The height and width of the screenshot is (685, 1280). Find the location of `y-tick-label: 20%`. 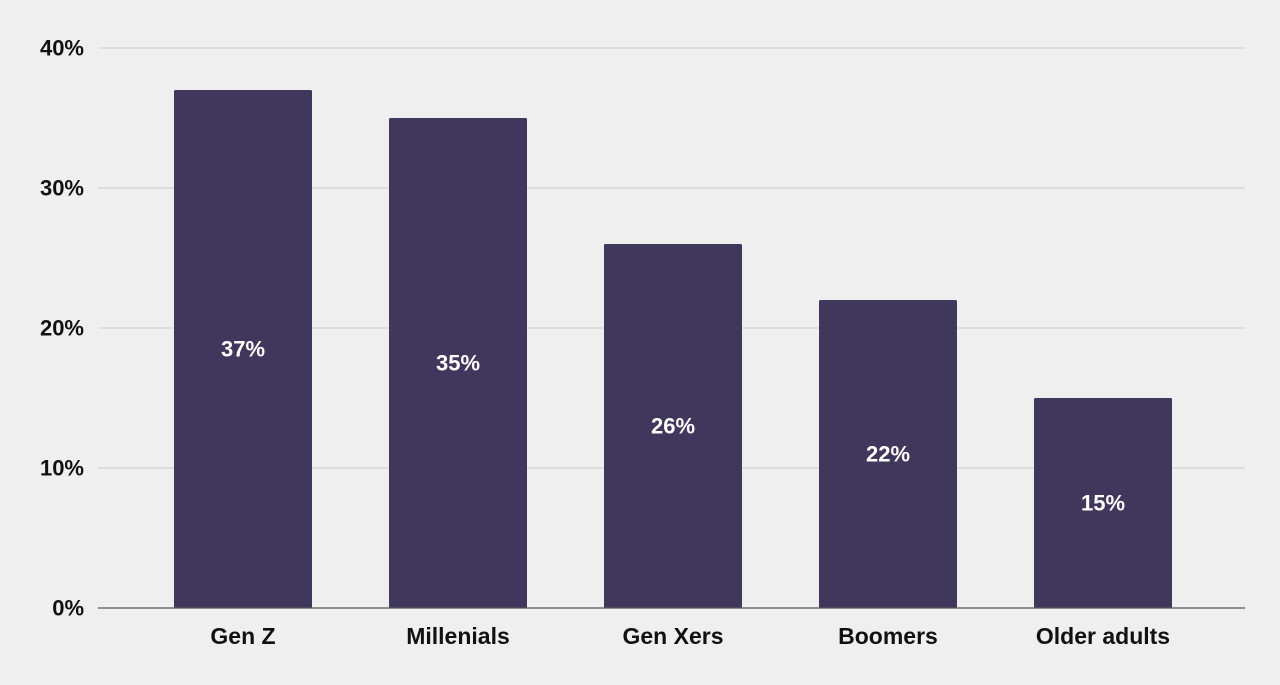

y-tick-label: 20% is located at coordinates (62, 328).